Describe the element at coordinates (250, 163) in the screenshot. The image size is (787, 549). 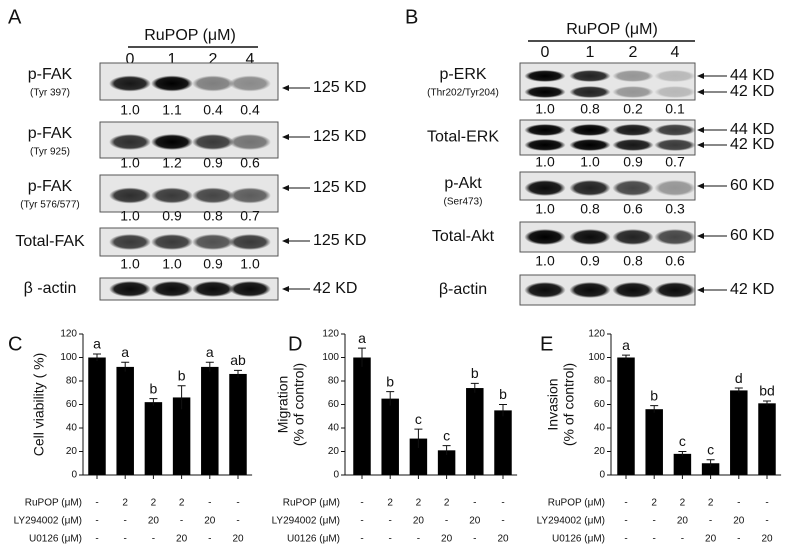
I see `quant-label: 0.6` at that location.